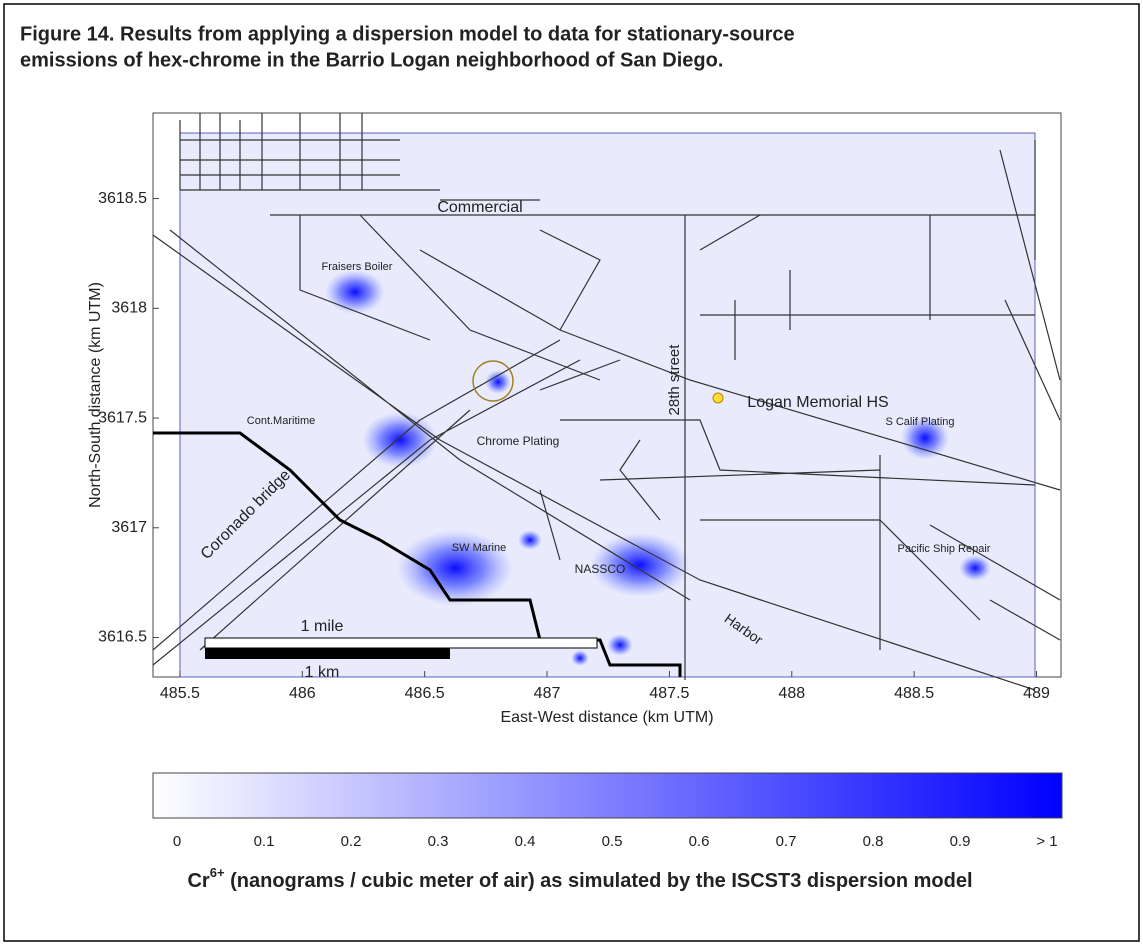 This screenshot has width=1143, height=950. Describe the element at coordinates (129, 308) in the screenshot. I see `y-tick-label: 3618` at that location.